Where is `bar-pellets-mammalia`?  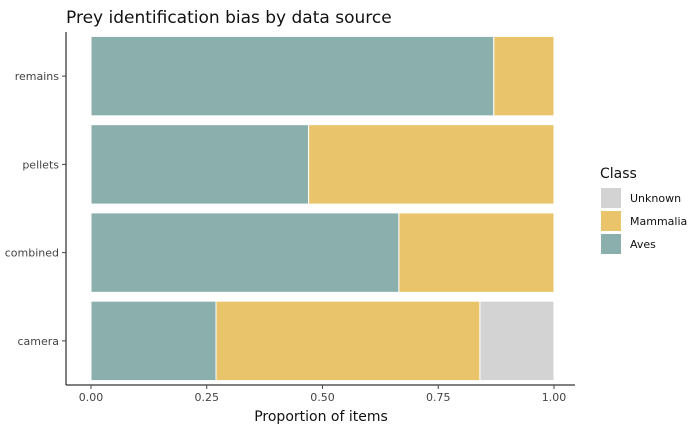 bar-pellets-mammalia is located at coordinates (431, 164).